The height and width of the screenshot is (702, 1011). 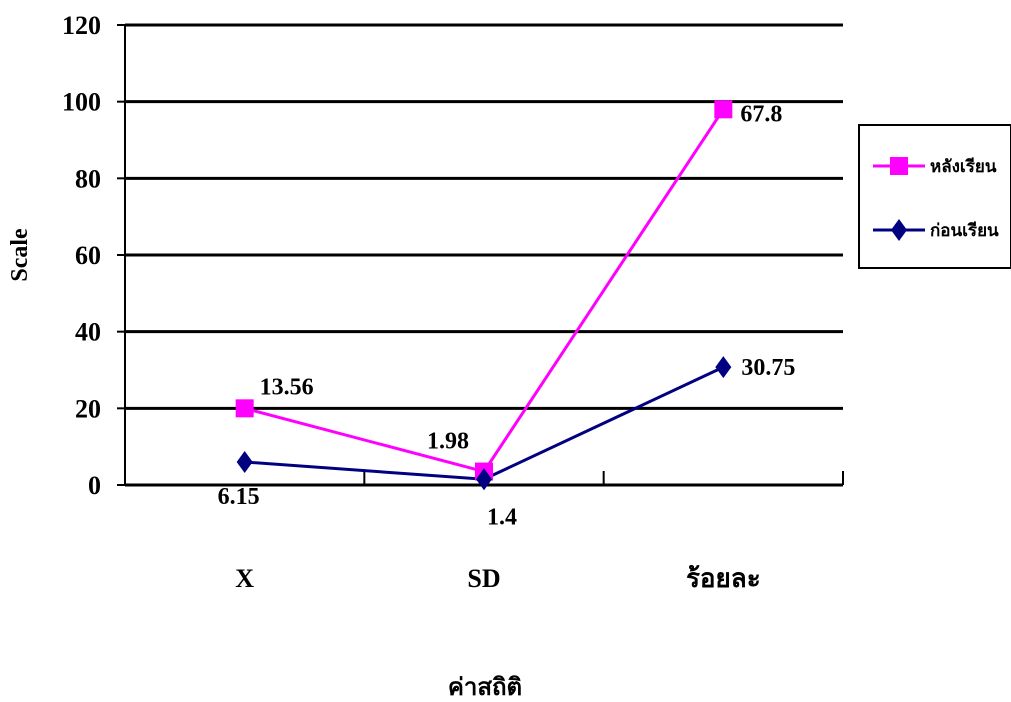 I want to click on data-label: 13.56, so click(x=287, y=387).